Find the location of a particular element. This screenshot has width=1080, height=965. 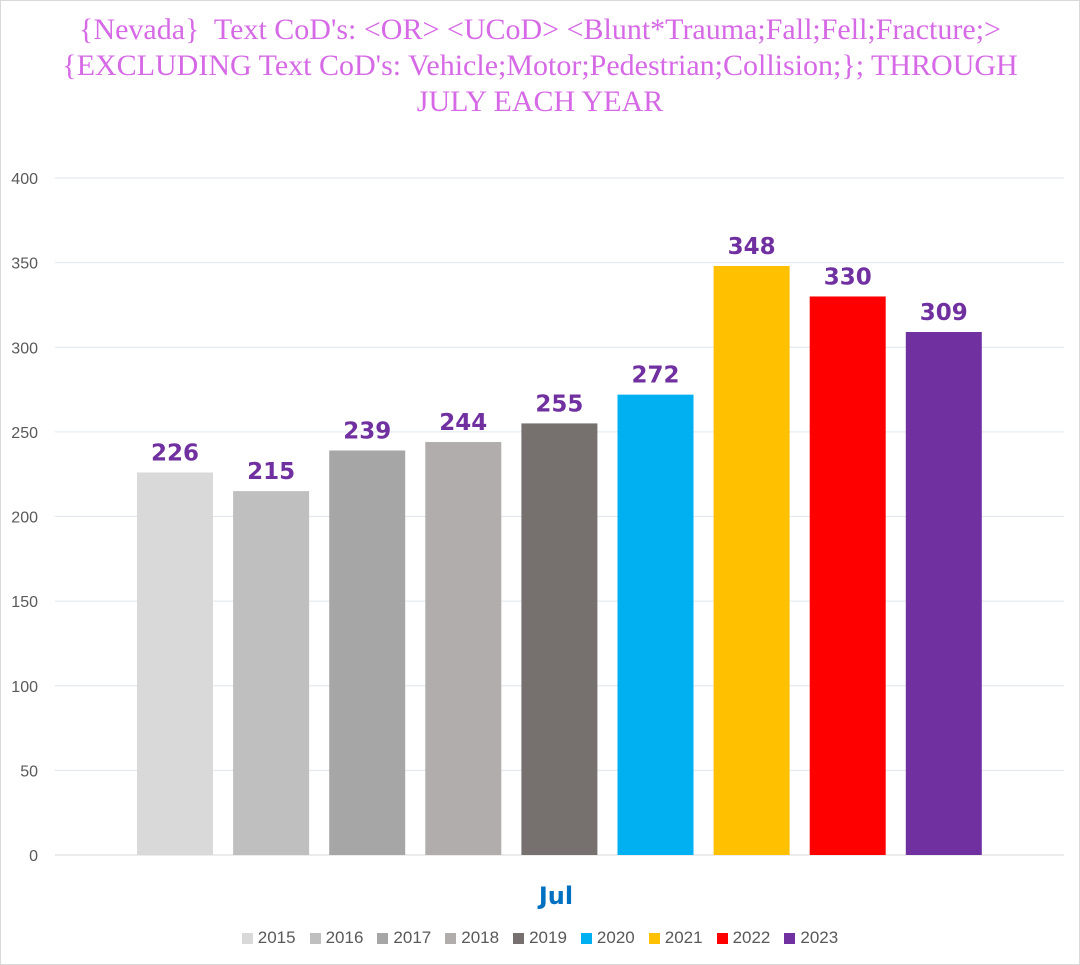

legend-item-2018: 2018 is located at coordinates (472, 938).